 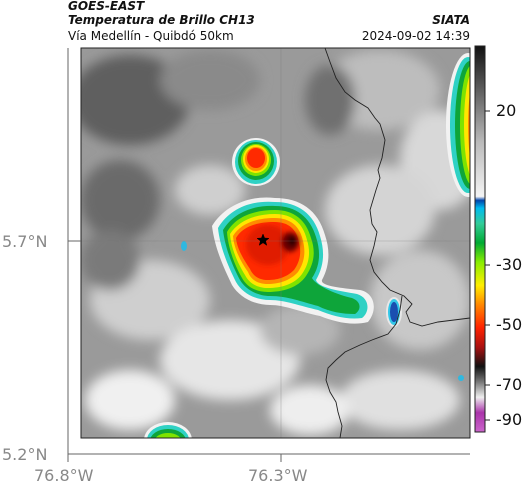 What do you see at coordinates (458, 125) in the screenshot?
I see `storm-cell-east` at bounding box center [458, 125].